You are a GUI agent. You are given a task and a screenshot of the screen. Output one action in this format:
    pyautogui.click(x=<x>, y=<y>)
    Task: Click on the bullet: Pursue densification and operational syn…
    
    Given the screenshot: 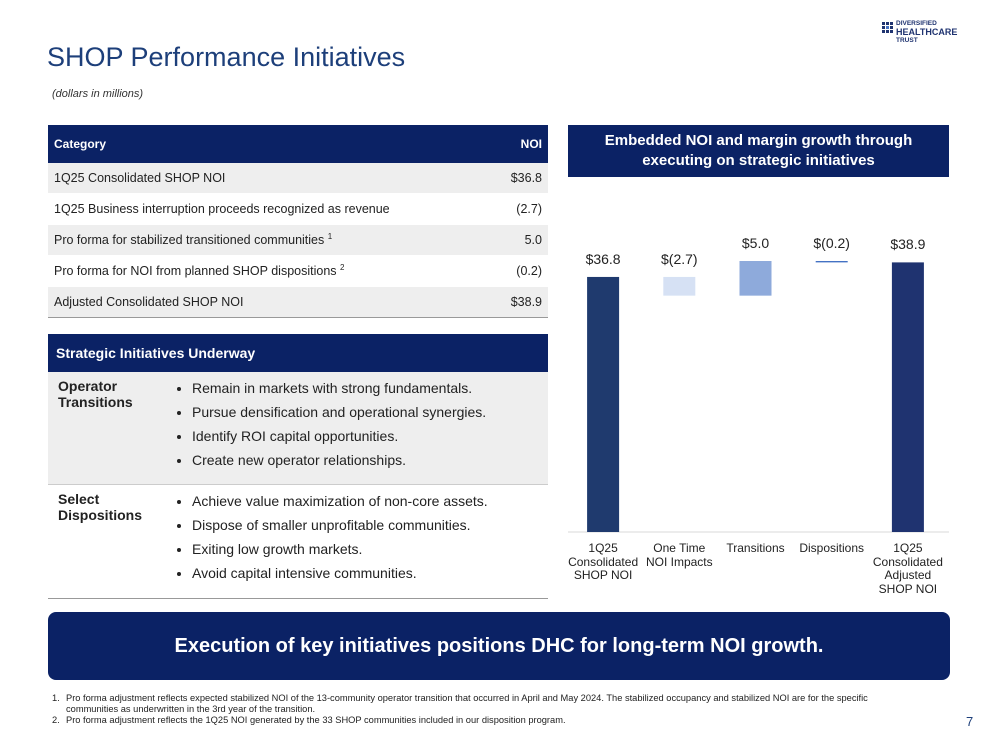 What is the action you would take?
    pyautogui.click(x=339, y=412)
    